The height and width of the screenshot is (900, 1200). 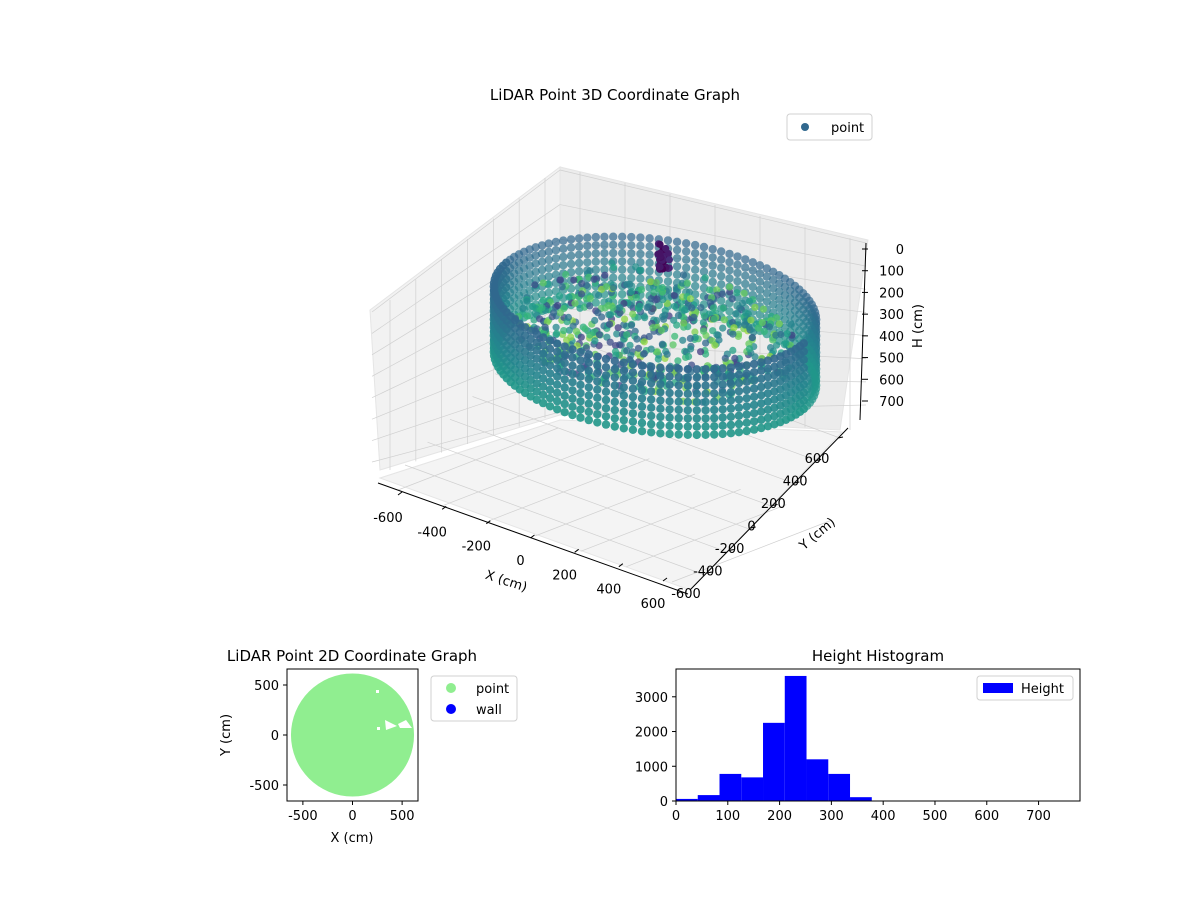 I want to click on y-tick-label-hist: 1000, so click(x=651, y=767).